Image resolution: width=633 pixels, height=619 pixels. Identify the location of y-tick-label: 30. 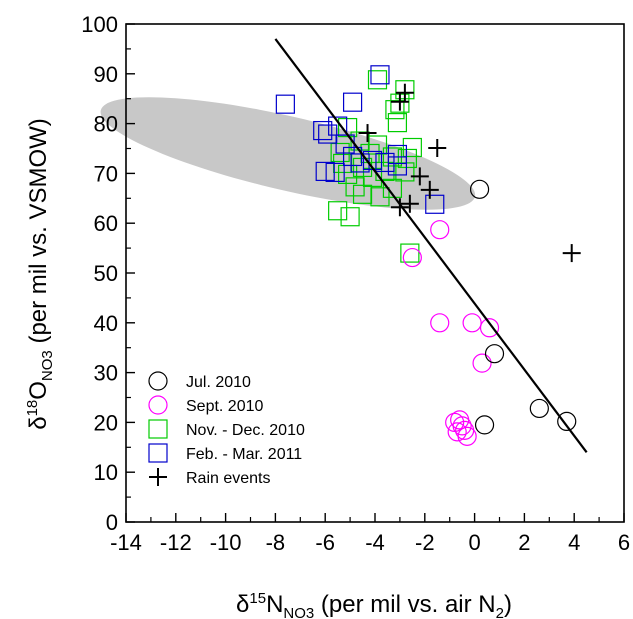
(106, 373).